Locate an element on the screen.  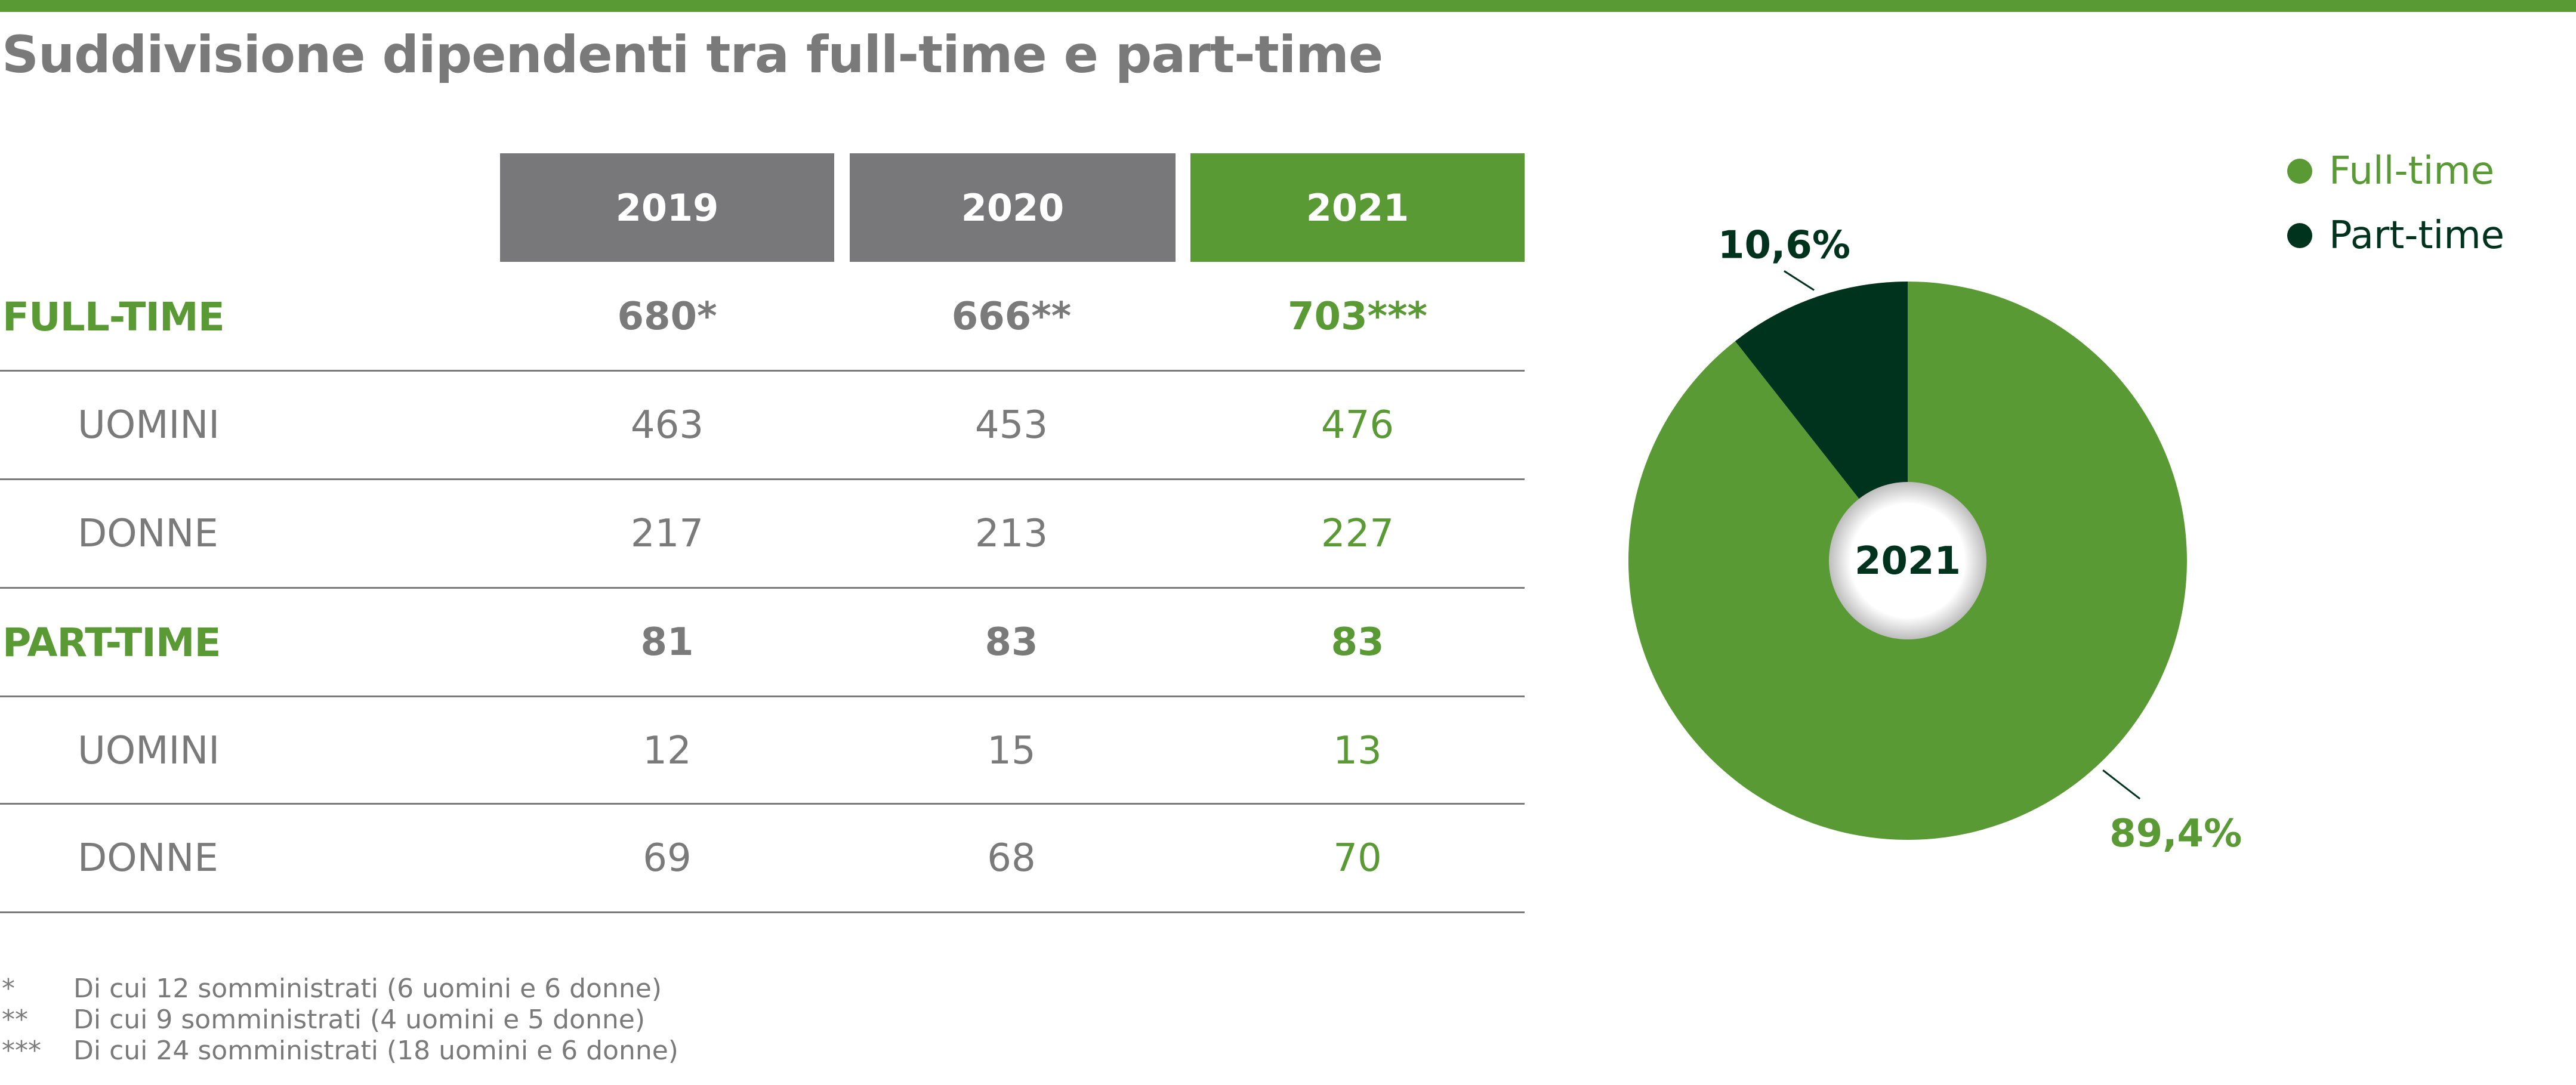
cell-2019: 463 is located at coordinates (667, 425).